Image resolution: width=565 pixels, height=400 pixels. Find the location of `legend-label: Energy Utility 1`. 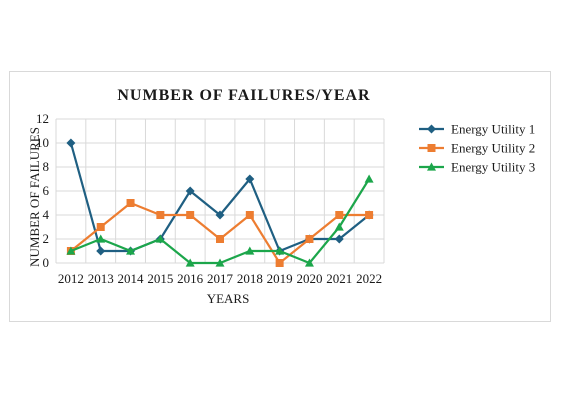

legend-label: Energy Utility 1 is located at coordinates (493, 129).